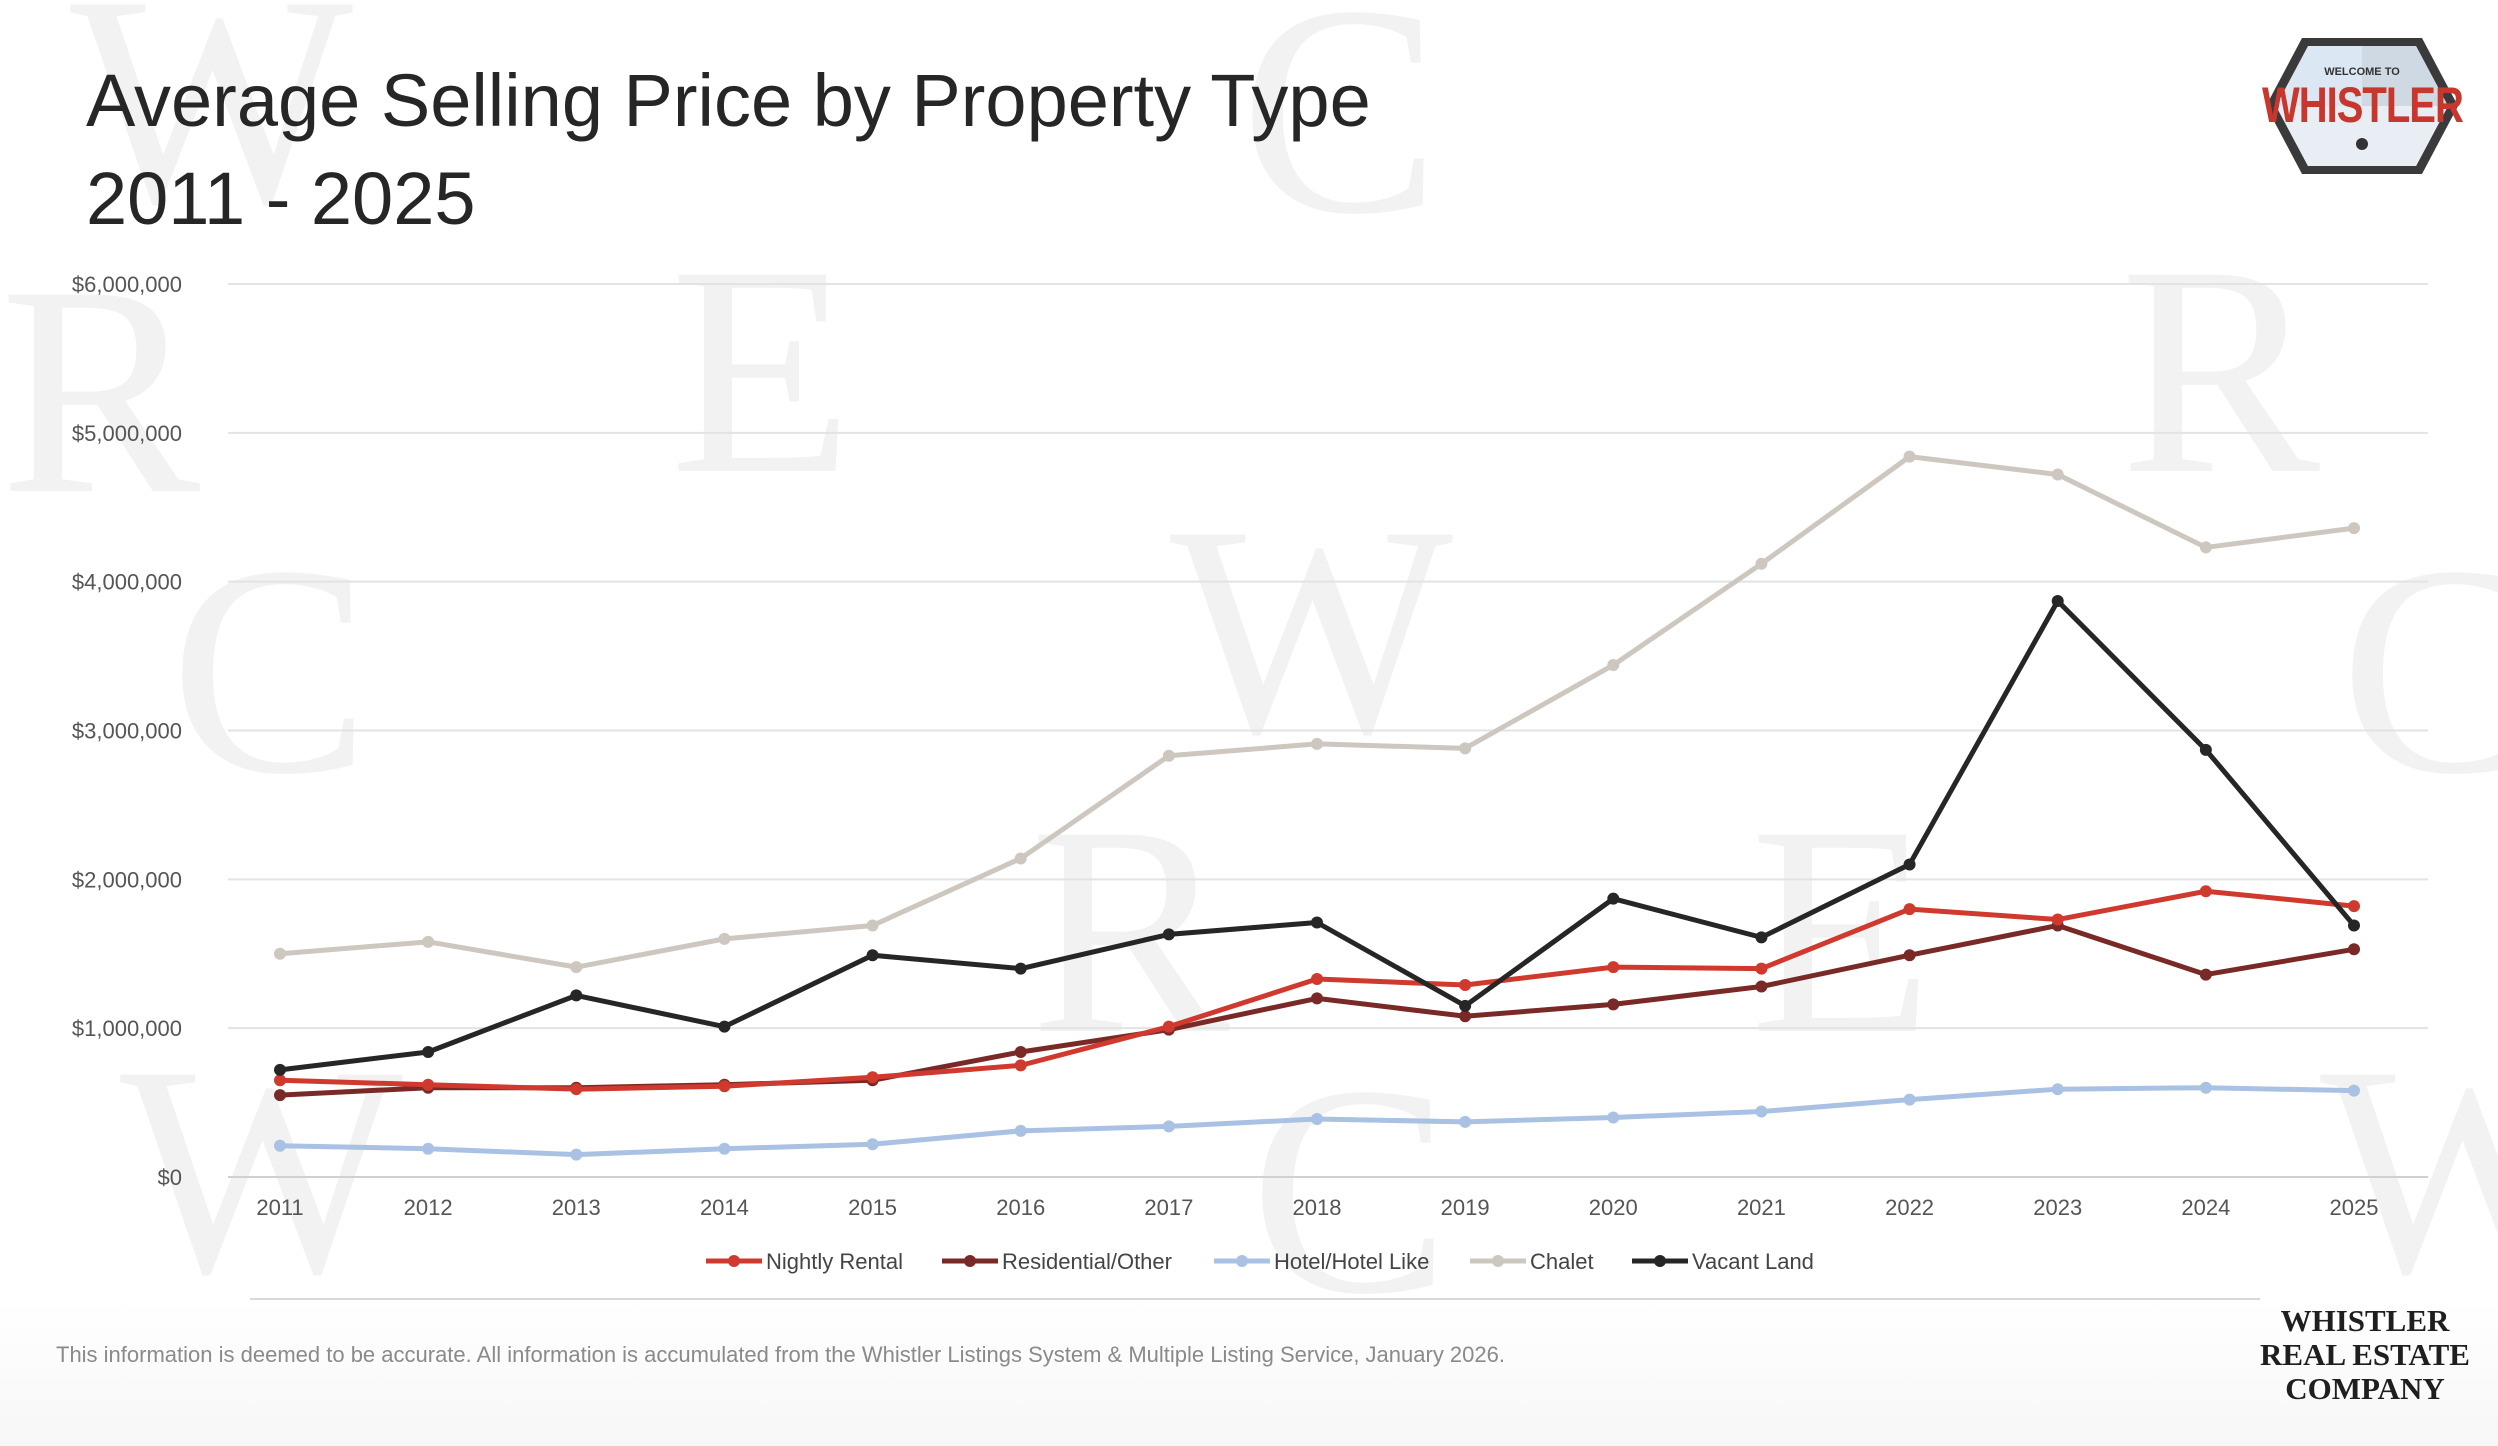 Image resolution: width=2498 pixels, height=1446 pixels. I want to click on legend-item: Residential/Other, so click(1057, 1261).